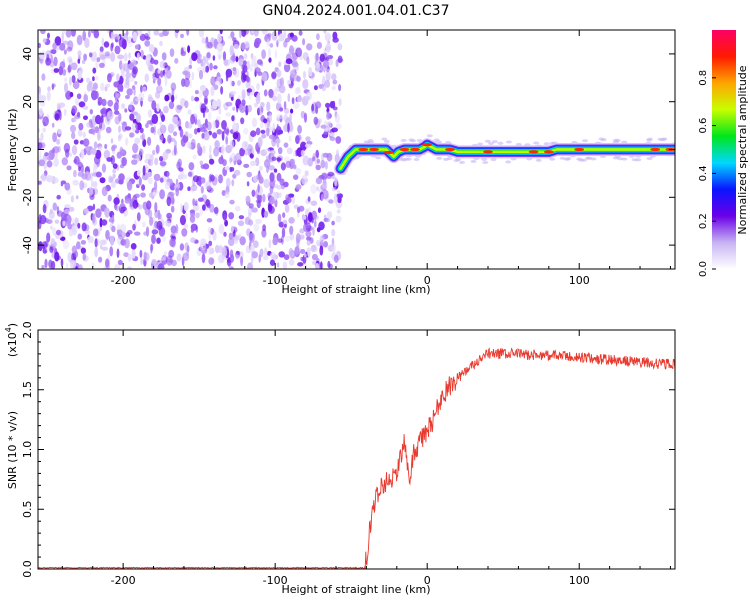 The width and height of the screenshot is (750, 600). What do you see at coordinates (12, 344) in the screenshot?
I see `snr-multiplier-base: (x10` at bounding box center [12, 344].